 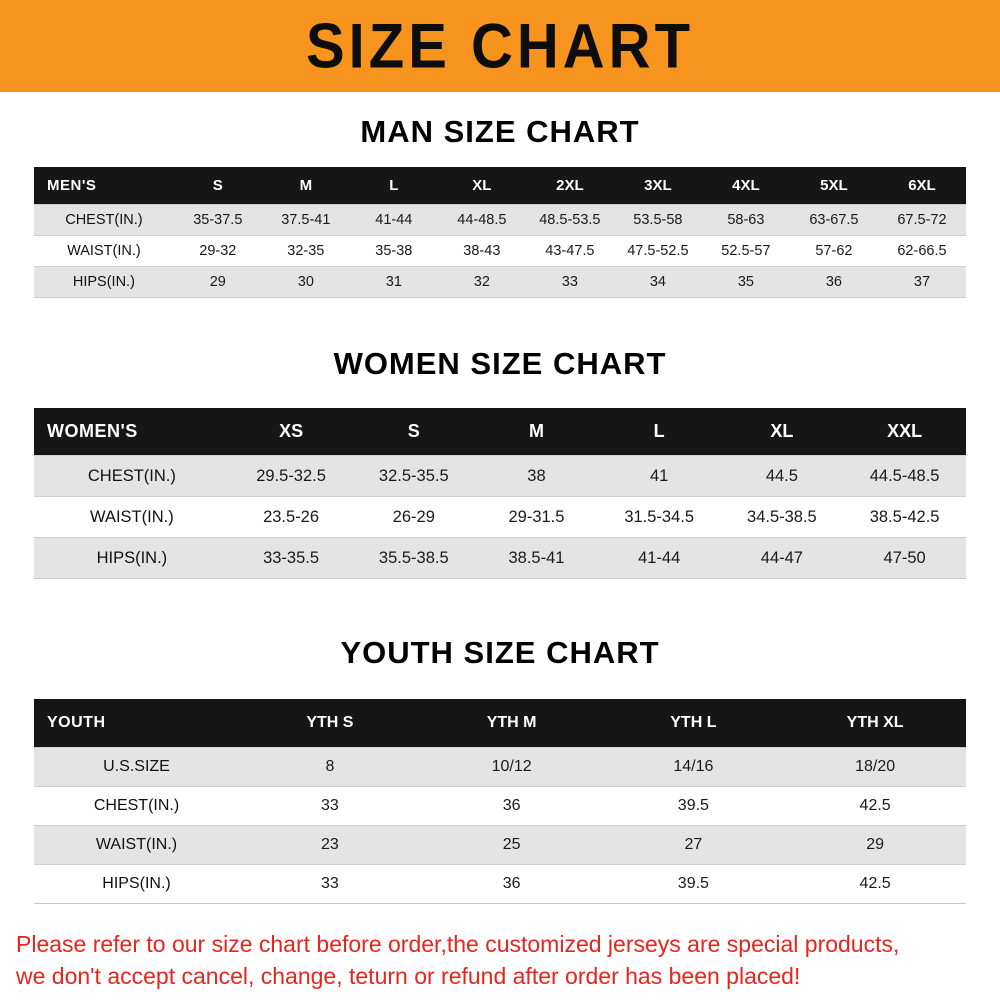 I want to click on measurement-value: 38-43, so click(x=481, y=250).